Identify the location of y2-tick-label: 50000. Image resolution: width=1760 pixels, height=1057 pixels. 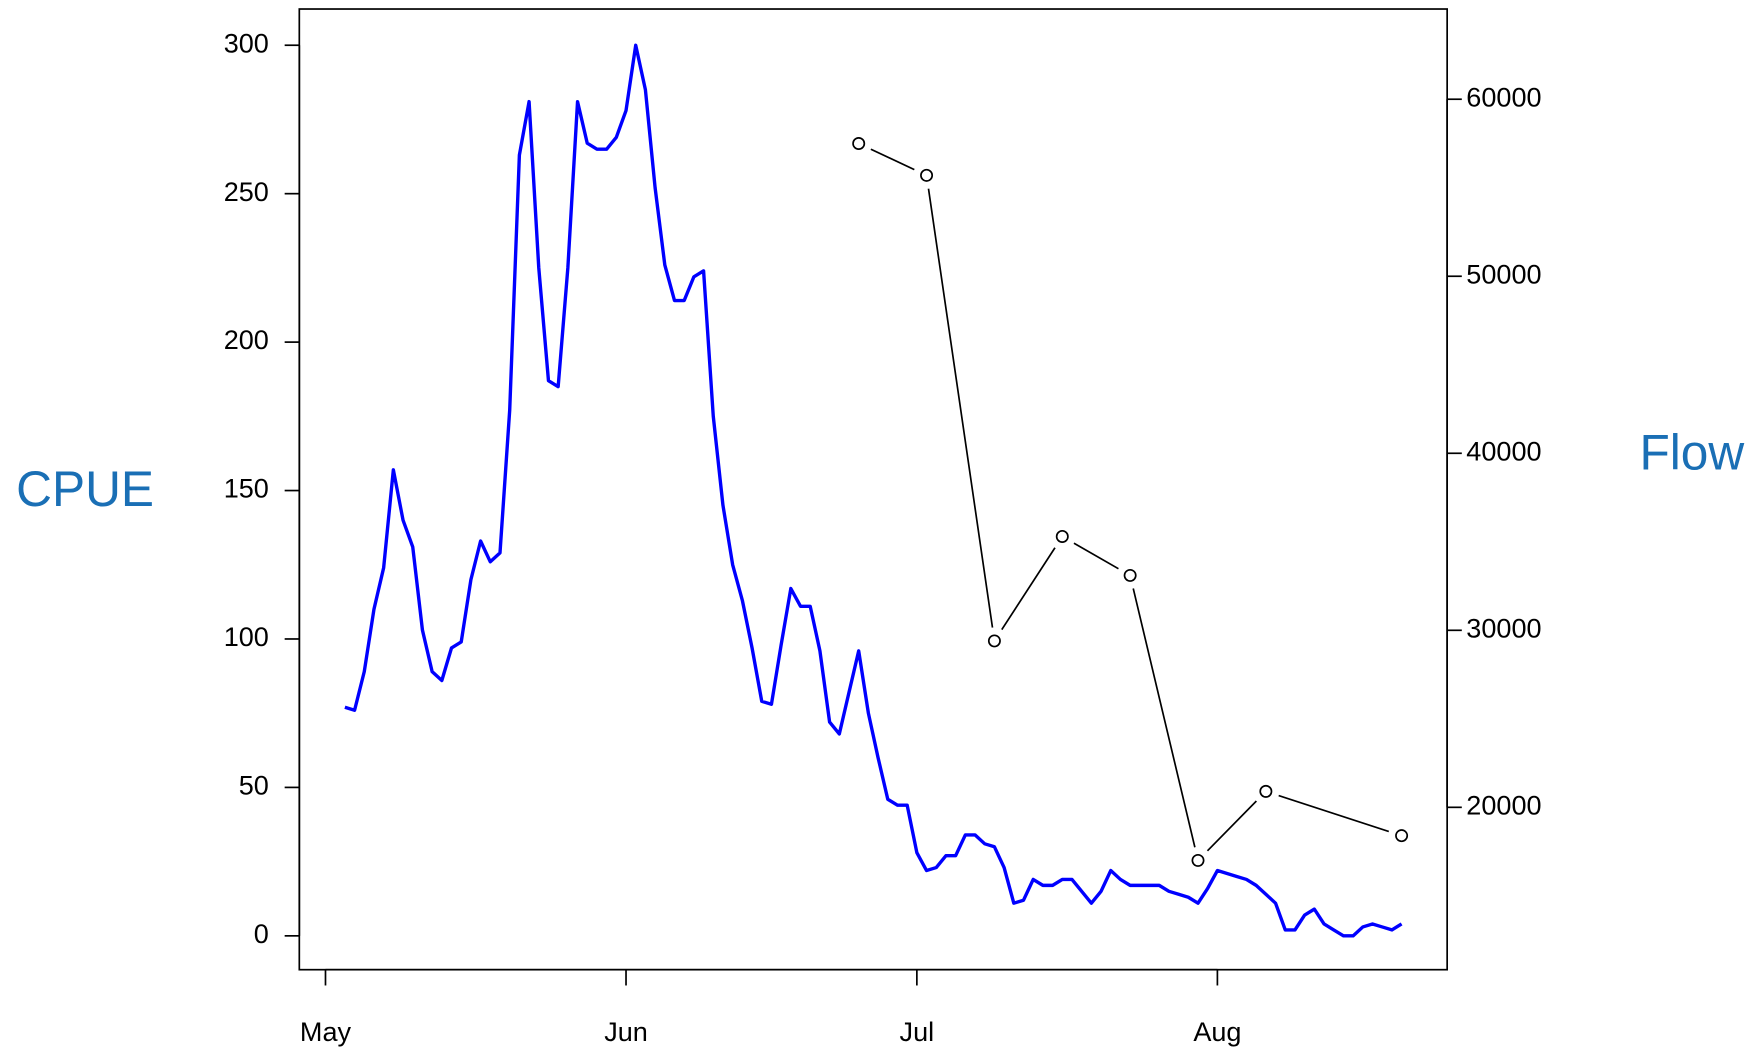
(1503, 274).